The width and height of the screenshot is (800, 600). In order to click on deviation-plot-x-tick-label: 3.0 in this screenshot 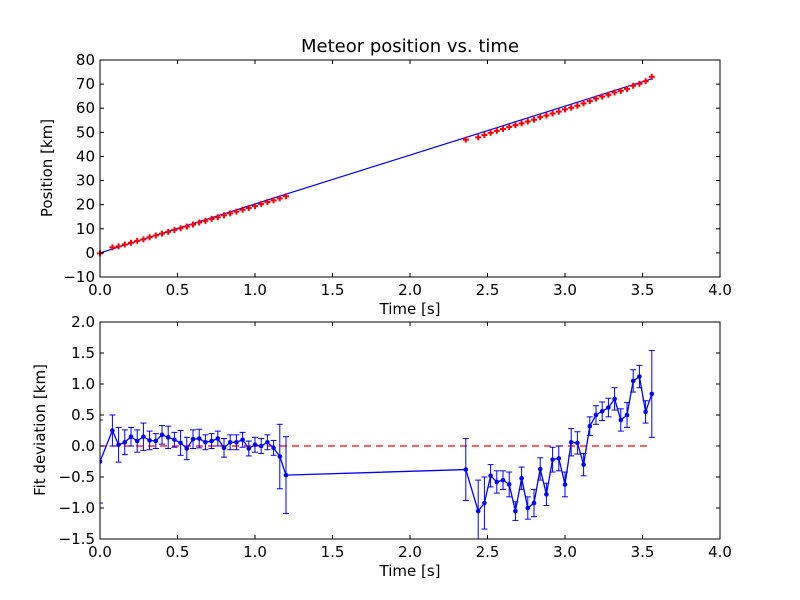, I will do `click(565, 552)`.